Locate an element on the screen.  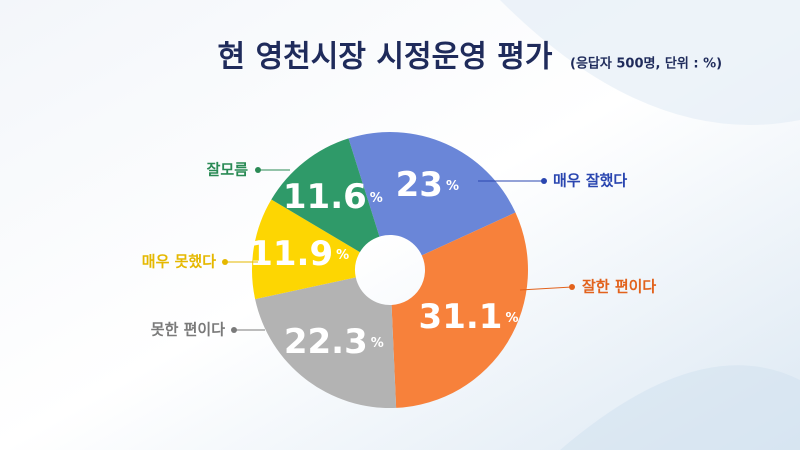
data-label: 31.1% is located at coordinates (469, 316).